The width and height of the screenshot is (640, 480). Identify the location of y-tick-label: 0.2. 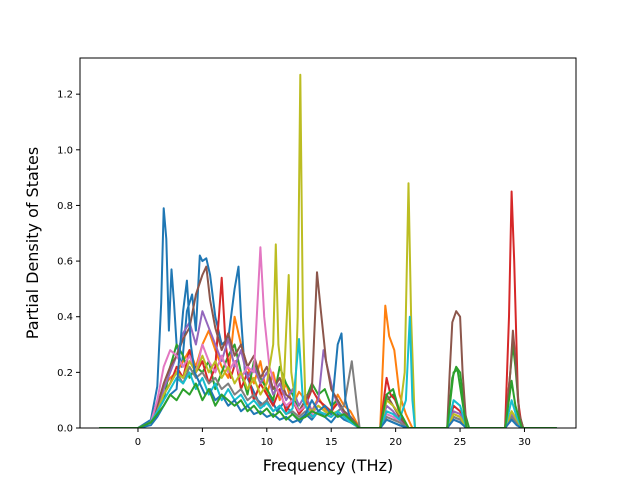
(65, 373).